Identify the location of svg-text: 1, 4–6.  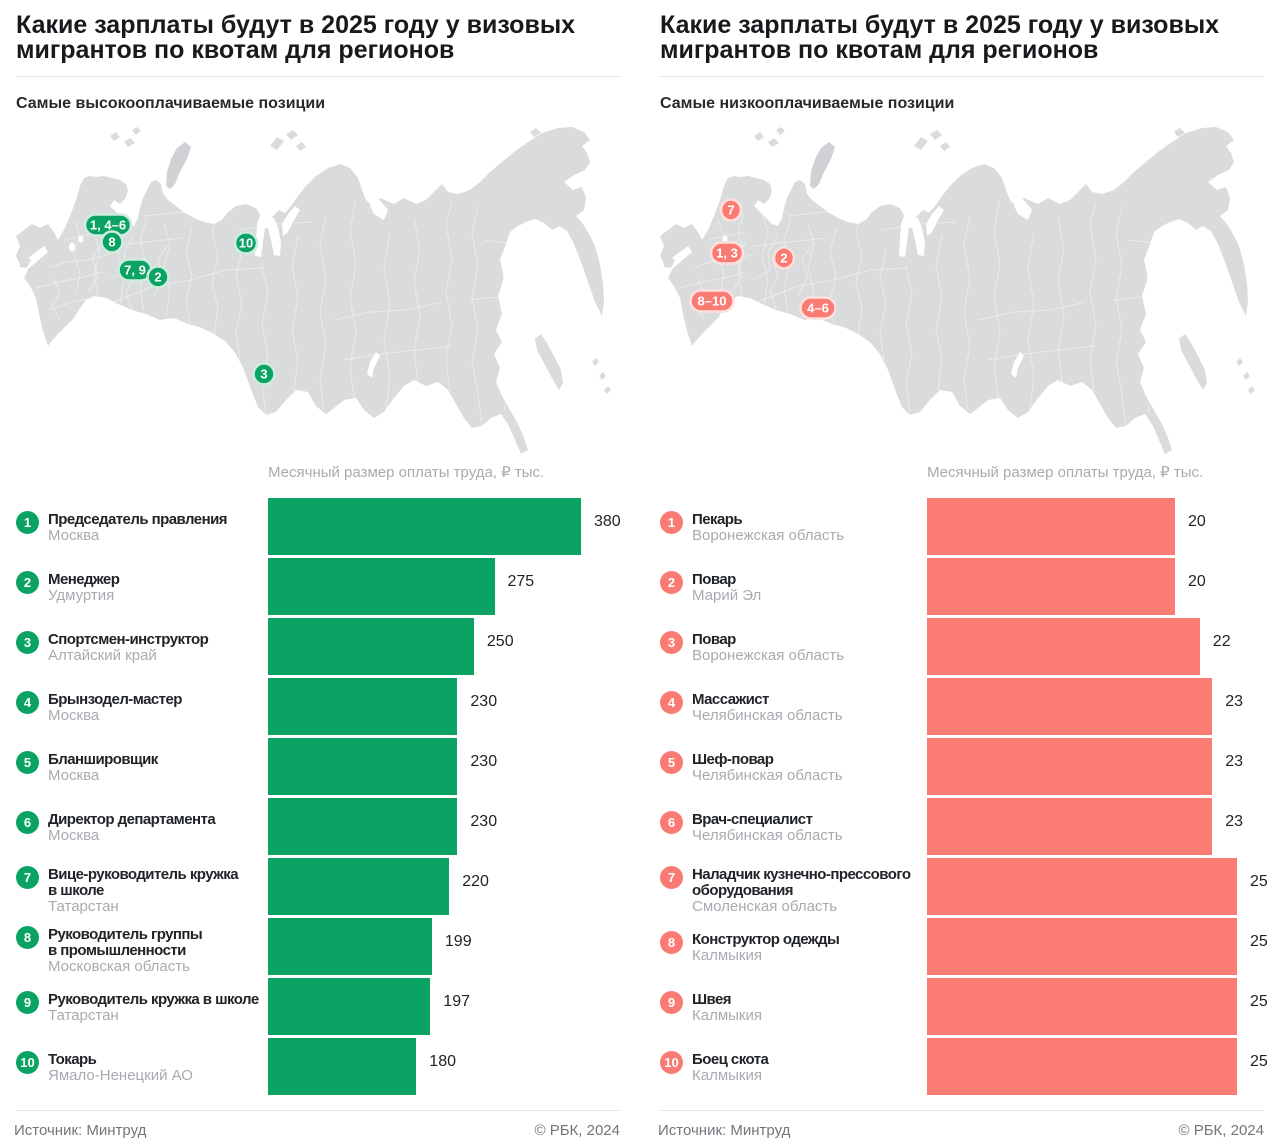
(108, 225).